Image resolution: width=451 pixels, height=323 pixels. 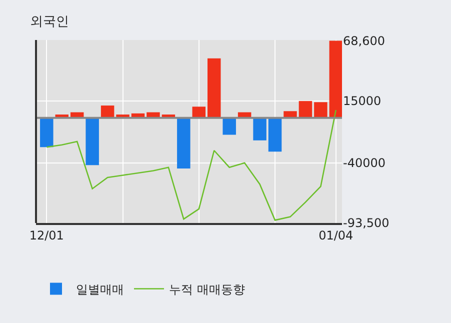 I want to click on y-tick-label: 68,600, so click(x=364, y=41).